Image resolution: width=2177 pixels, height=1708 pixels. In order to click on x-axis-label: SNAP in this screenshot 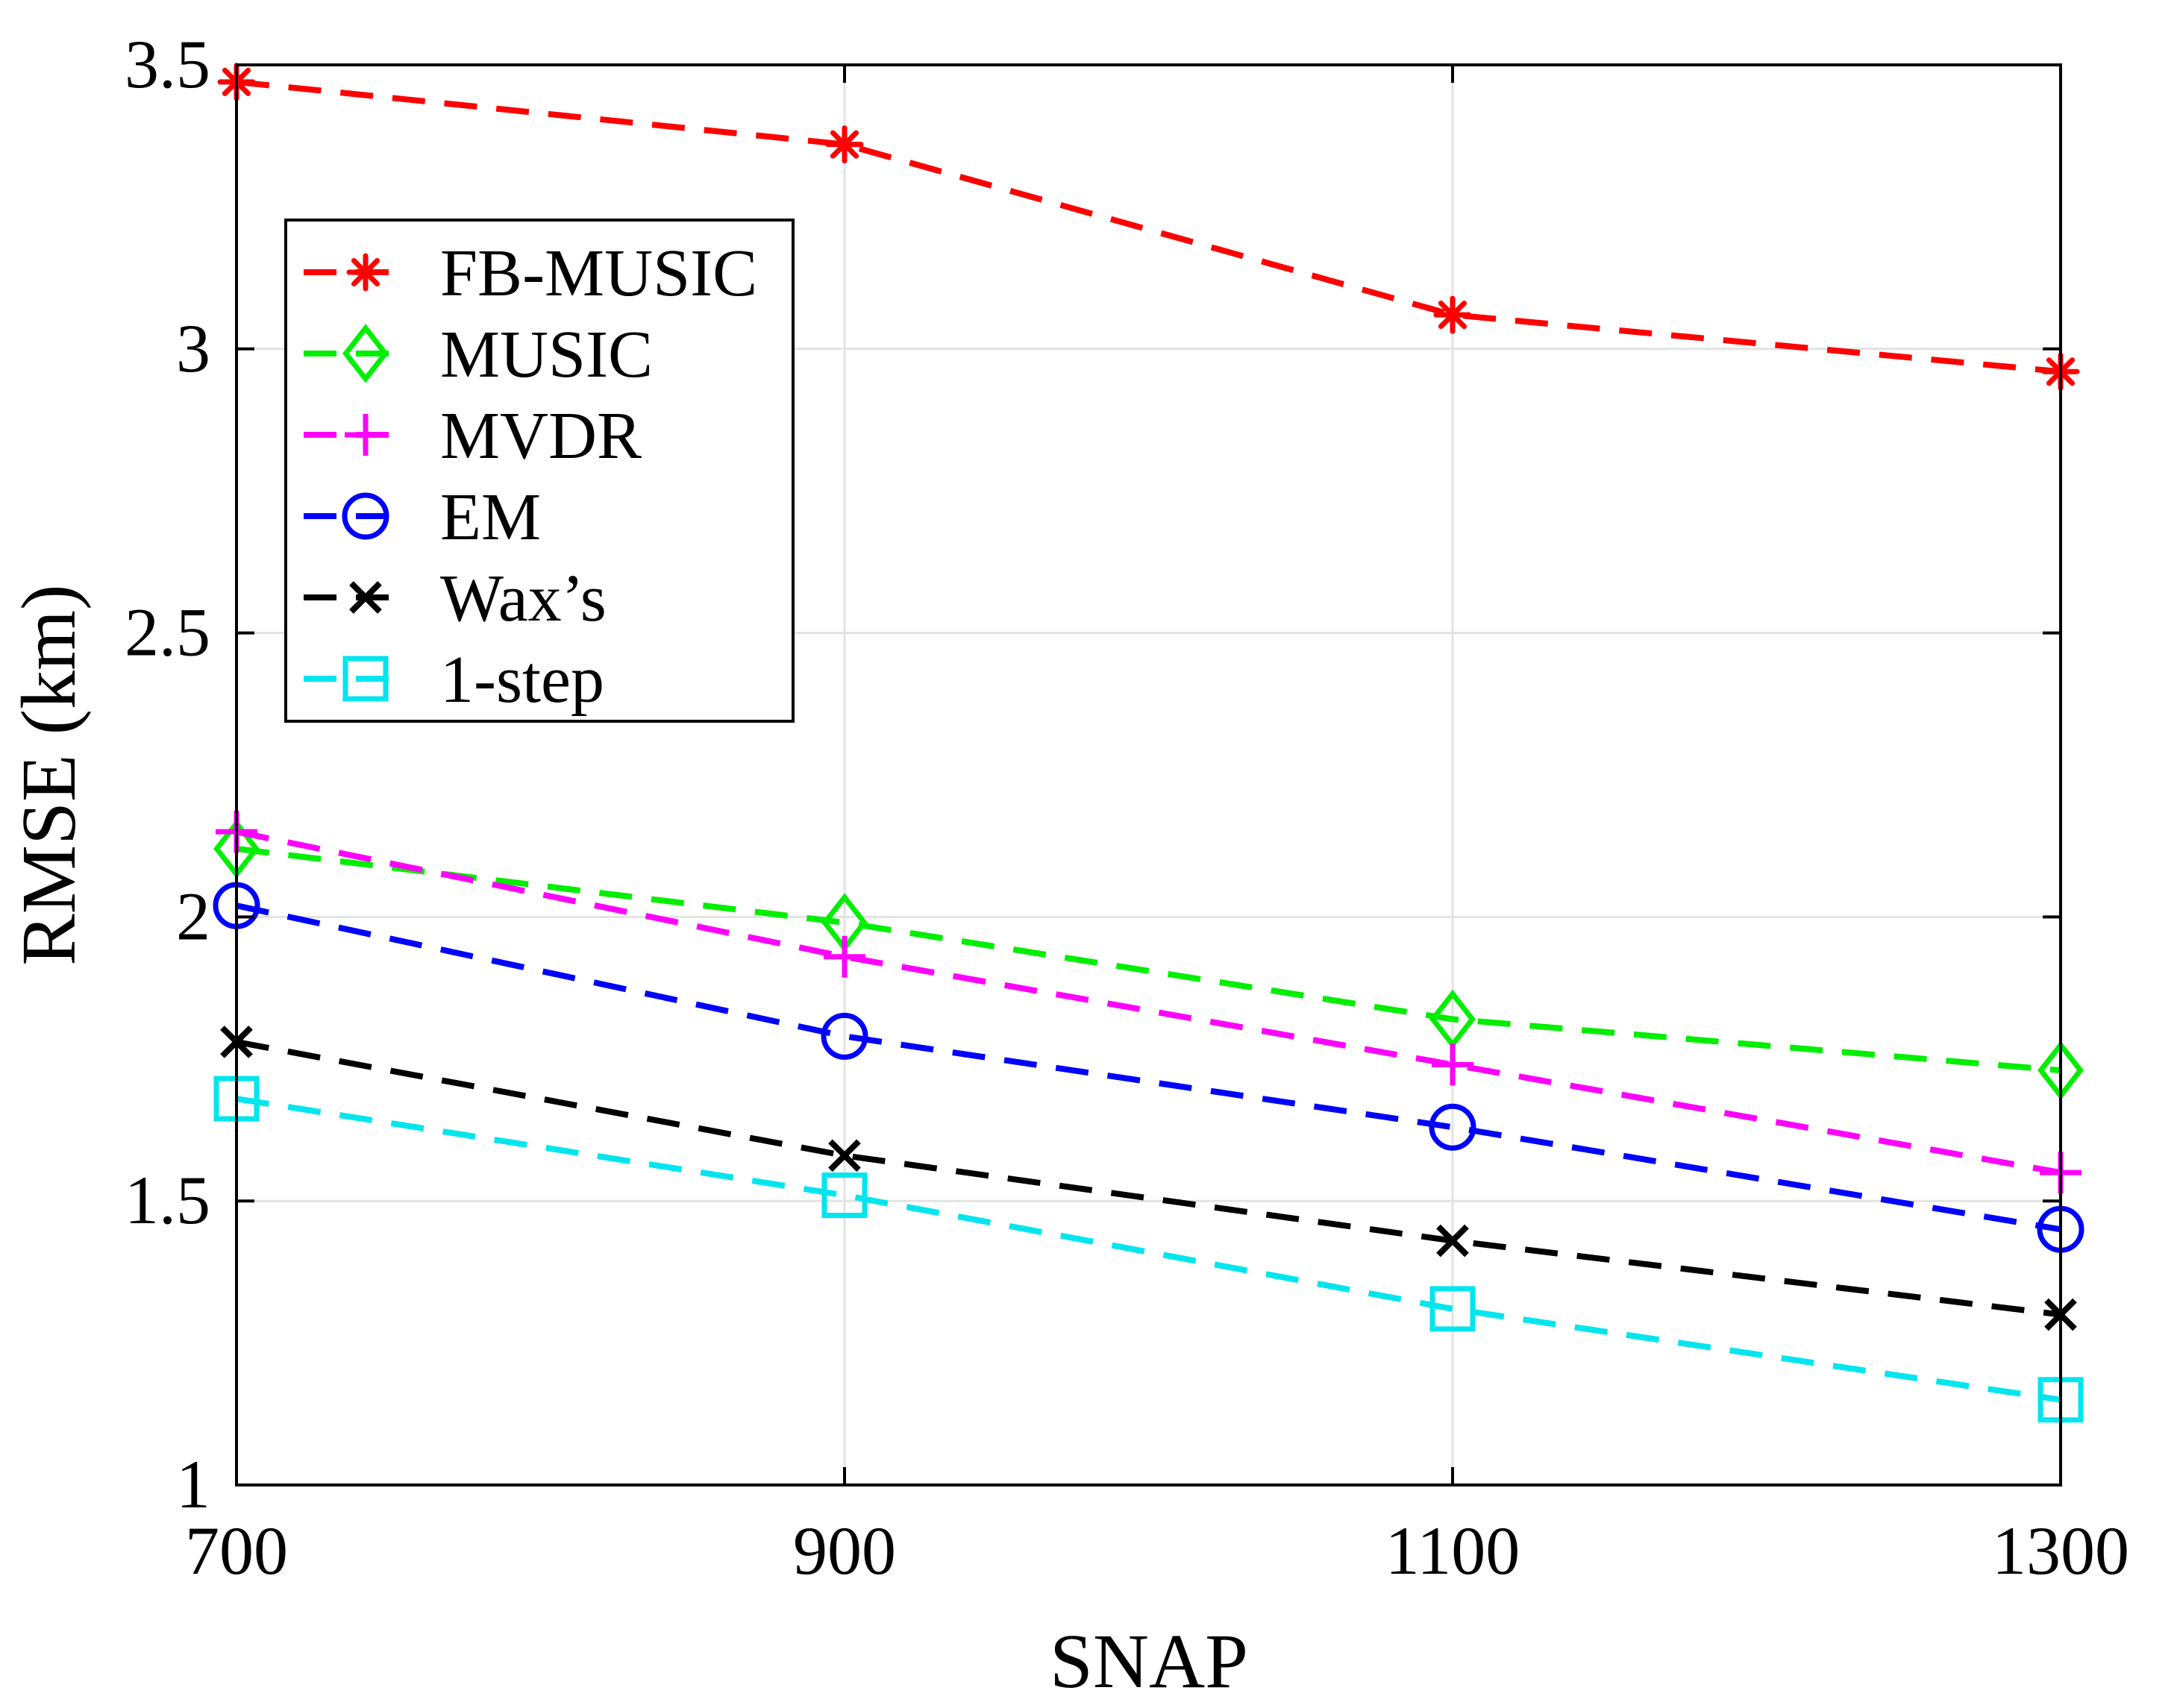, I will do `click(1149, 1661)`.